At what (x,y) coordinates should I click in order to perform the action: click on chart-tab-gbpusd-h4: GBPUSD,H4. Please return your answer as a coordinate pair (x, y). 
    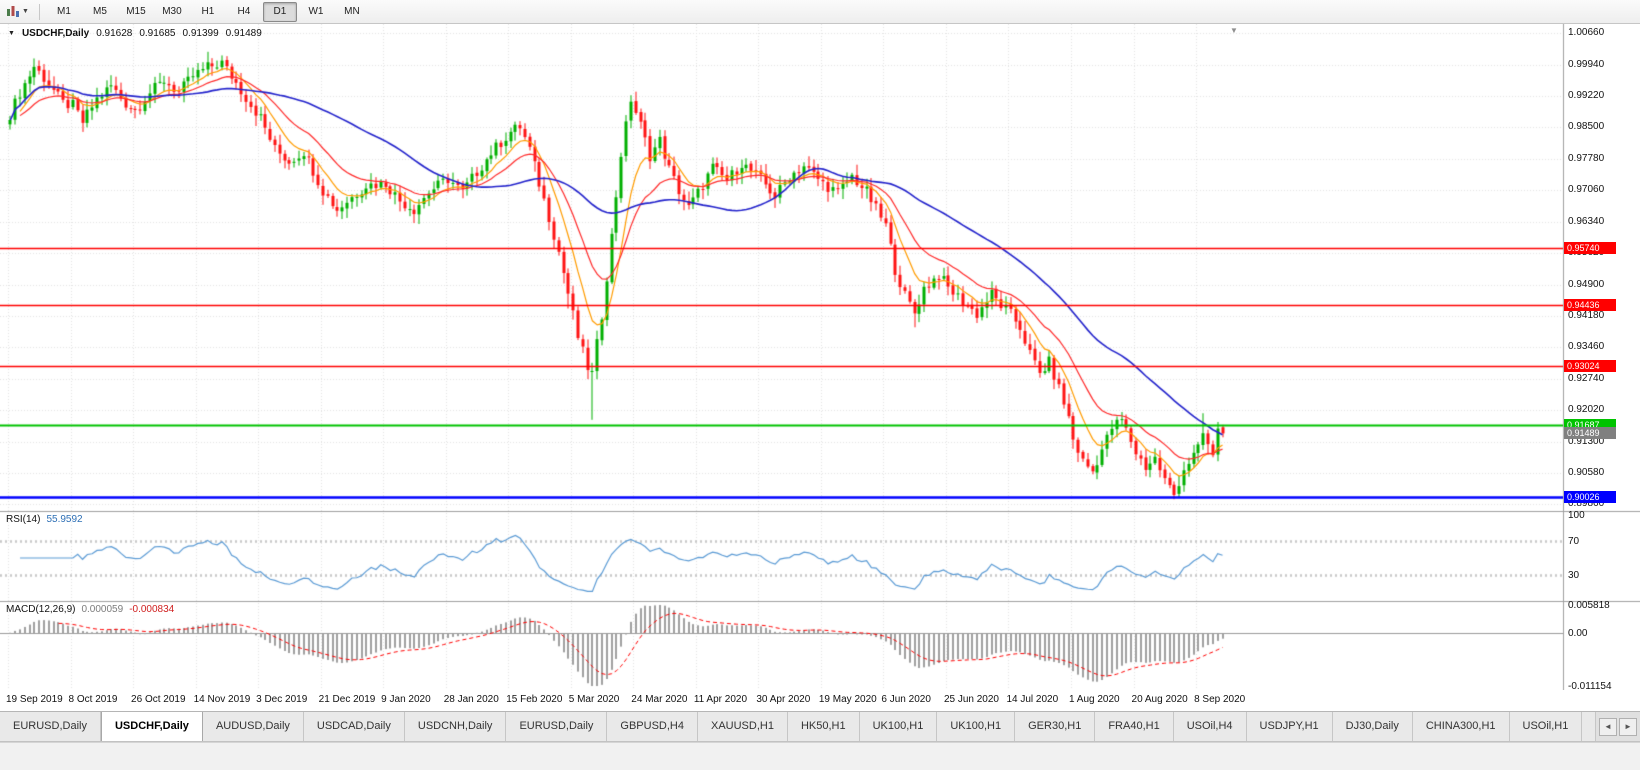
    Looking at the image, I should click on (652, 726).